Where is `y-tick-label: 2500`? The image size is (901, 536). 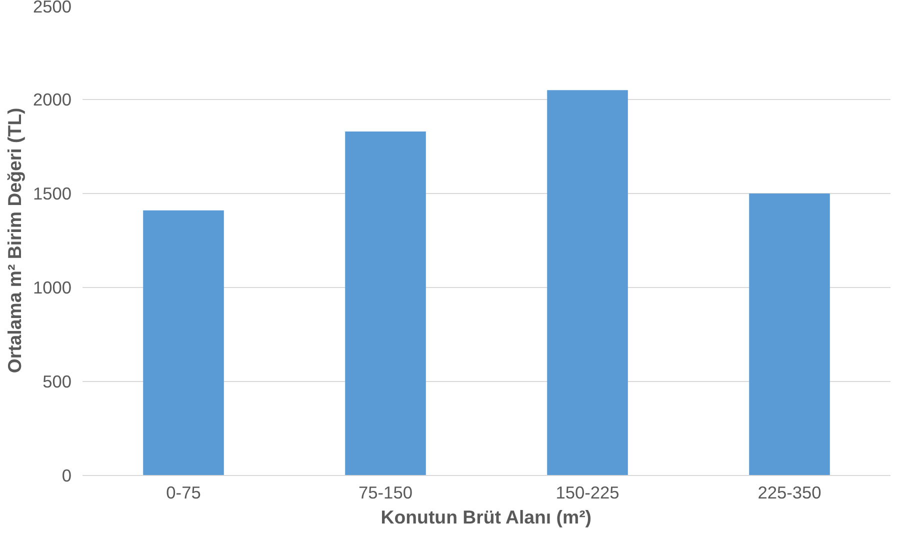 y-tick-label: 2500 is located at coordinates (52, 8).